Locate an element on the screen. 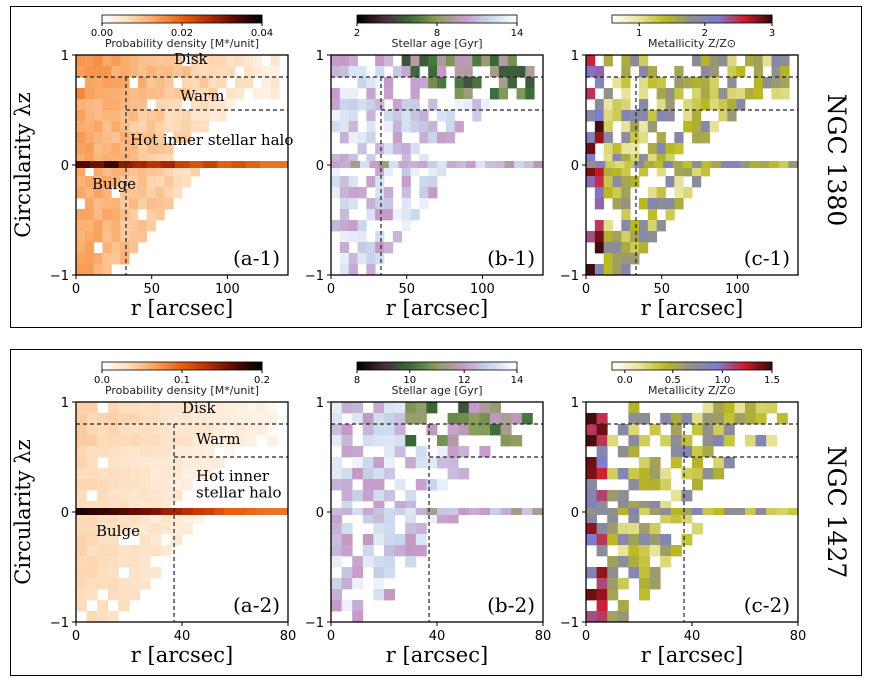  galaxy-label-ngc1427: NGC 1427 is located at coordinates (836, 512).